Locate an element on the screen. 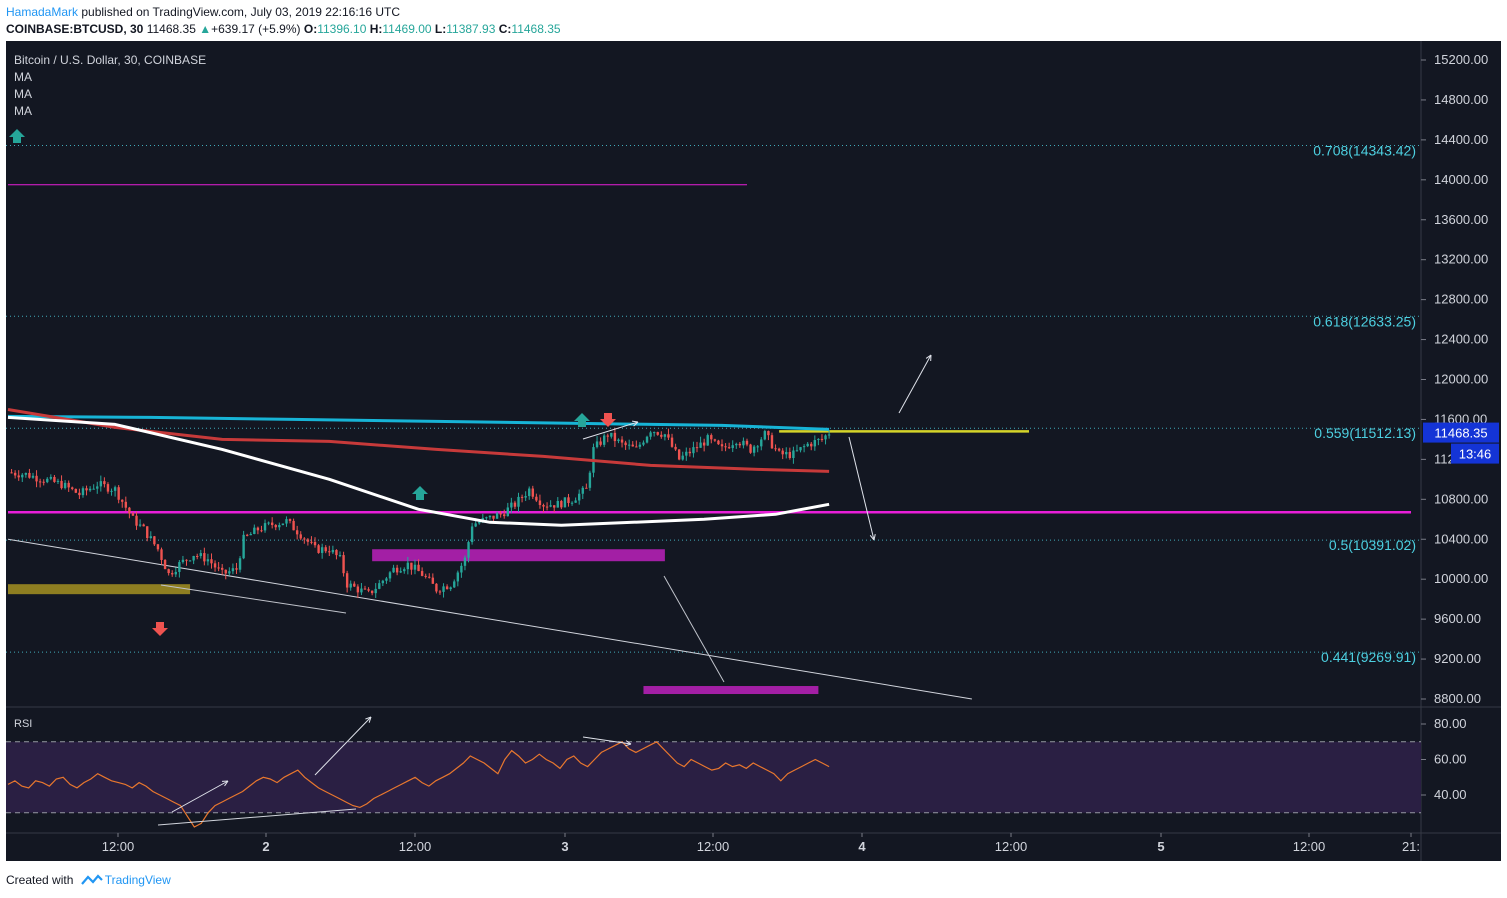 The image size is (1507, 898). y-tick-label: 10800.00 is located at coordinates (1461, 498).